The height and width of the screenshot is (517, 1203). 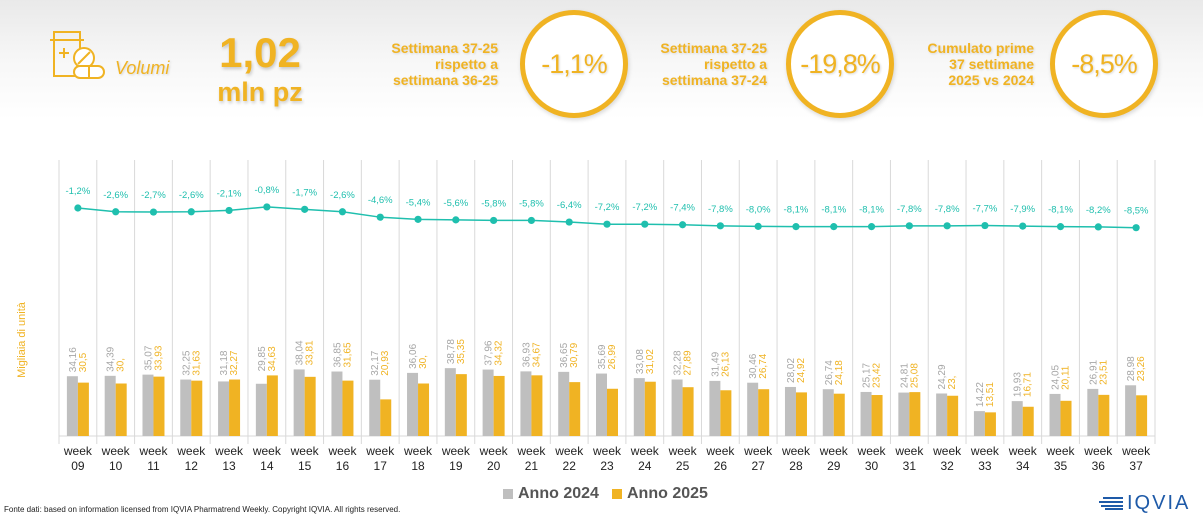 I want to click on x-tick-label: 20, so click(x=494, y=466).